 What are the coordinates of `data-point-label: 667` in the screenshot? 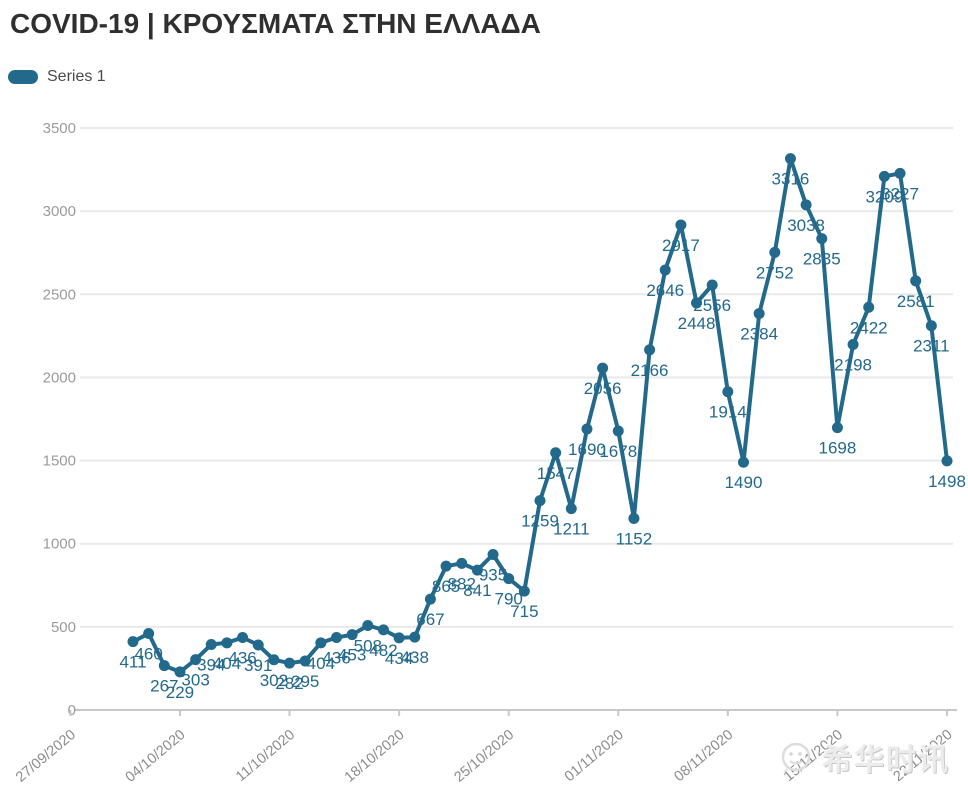 It's located at (430, 619).